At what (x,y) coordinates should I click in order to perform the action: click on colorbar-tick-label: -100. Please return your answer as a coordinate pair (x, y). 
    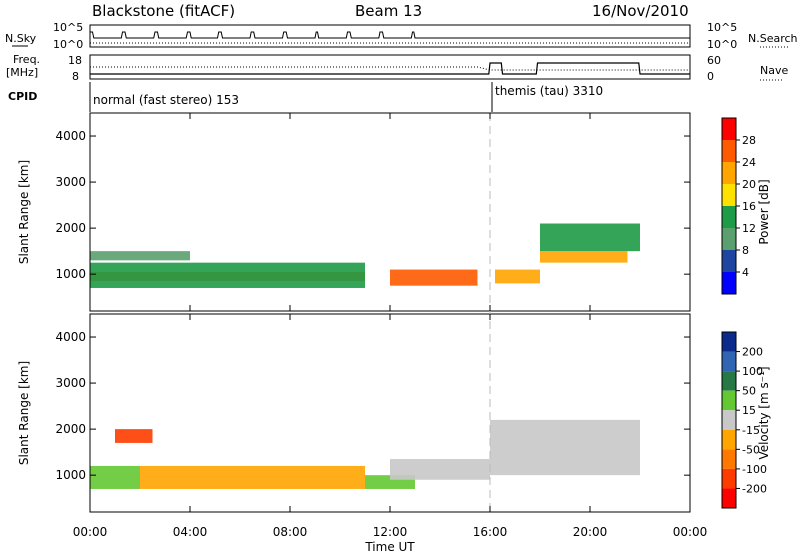
    Looking at the image, I should click on (754, 469).